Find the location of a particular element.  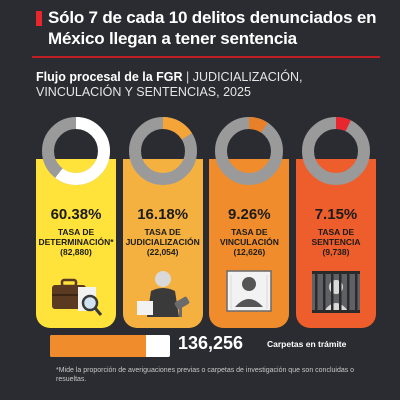

rate-label-line: JUDICIALIZACIÓN is located at coordinates (162, 242).